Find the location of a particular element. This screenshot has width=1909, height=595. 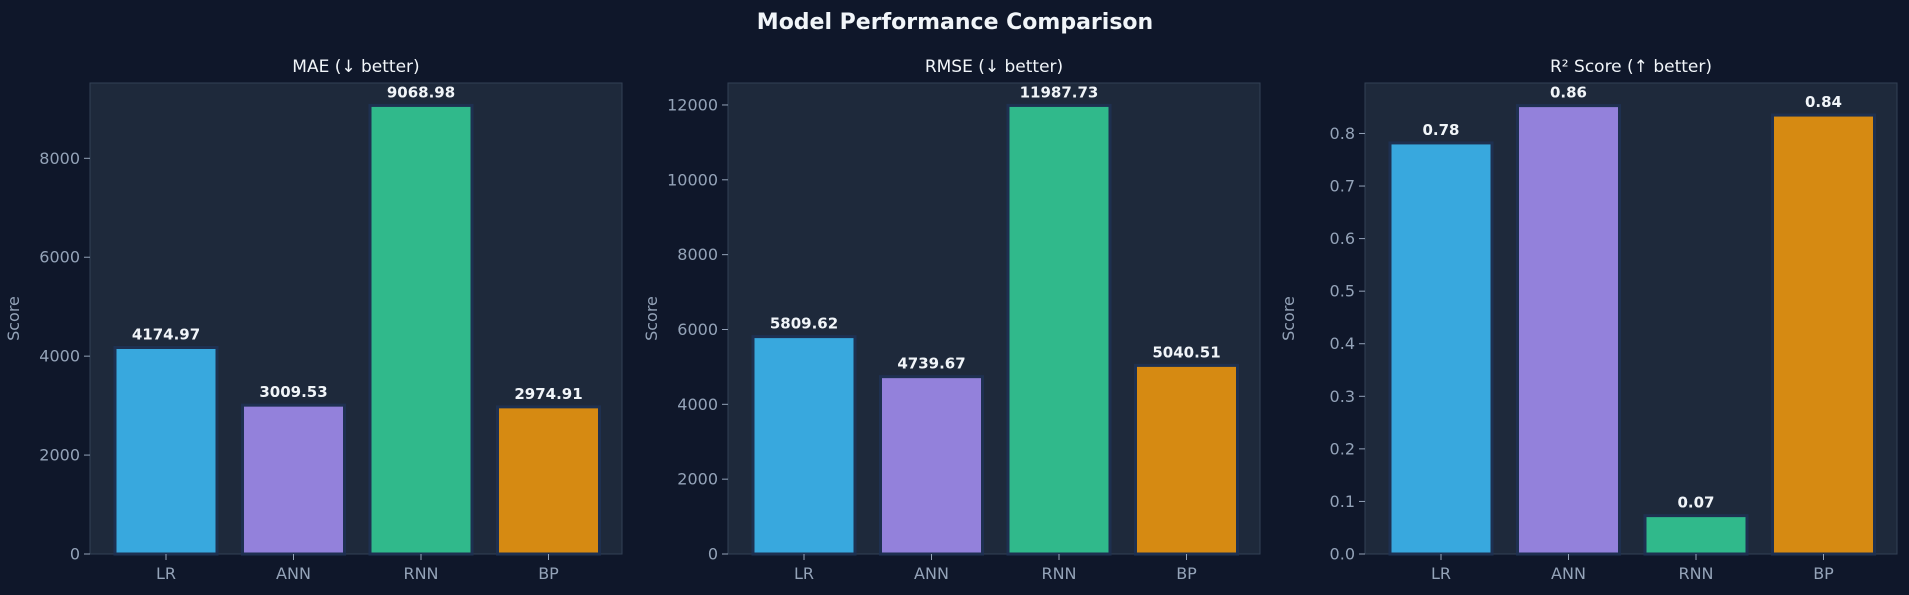

value-label-rnn: 9068.98 is located at coordinates (421, 92).